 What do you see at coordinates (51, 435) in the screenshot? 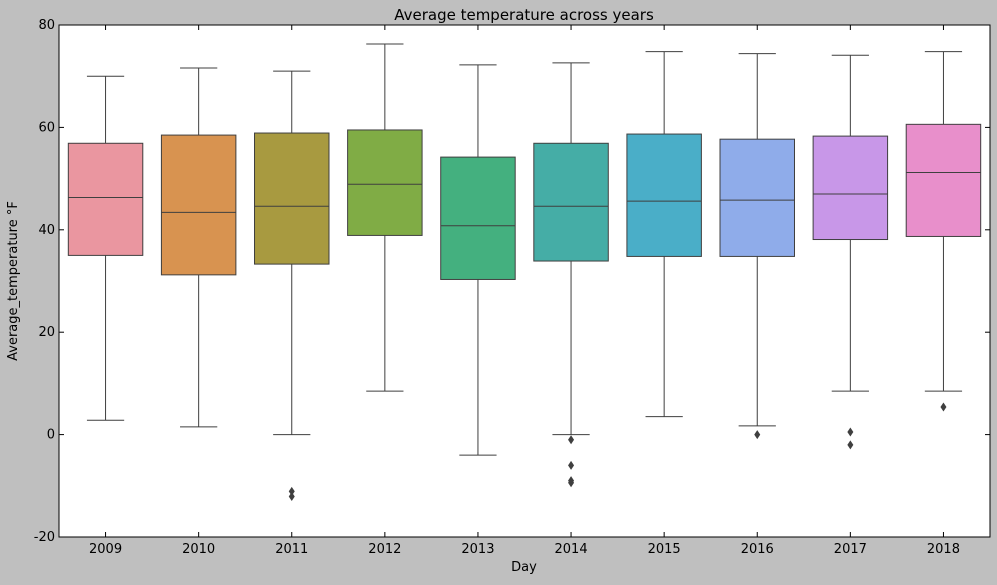
I see `y-tick-label: 0` at bounding box center [51, 435].